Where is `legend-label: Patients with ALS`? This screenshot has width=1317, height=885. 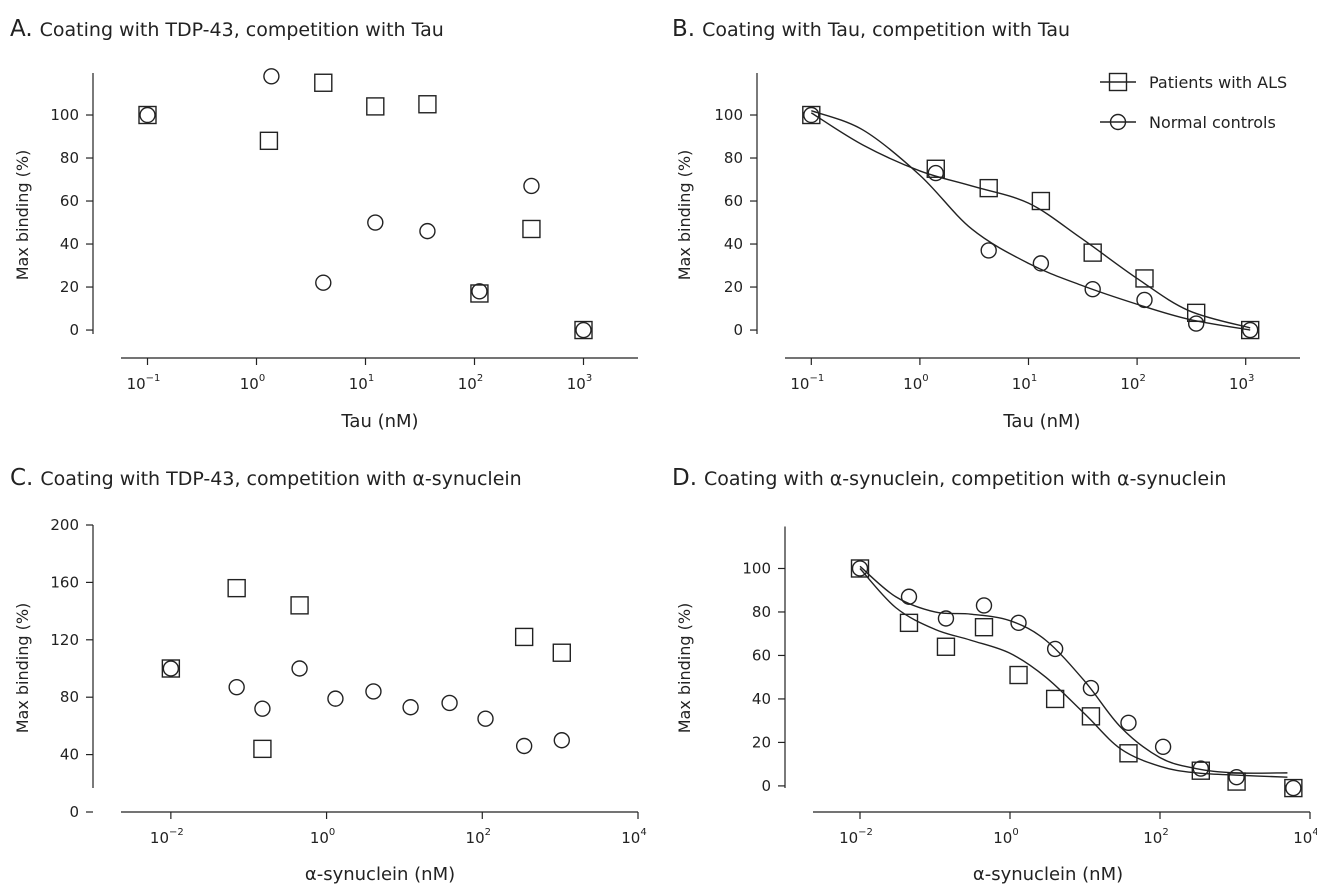 legend-label: Patients with ALS is located at coordinates (1218, 82).